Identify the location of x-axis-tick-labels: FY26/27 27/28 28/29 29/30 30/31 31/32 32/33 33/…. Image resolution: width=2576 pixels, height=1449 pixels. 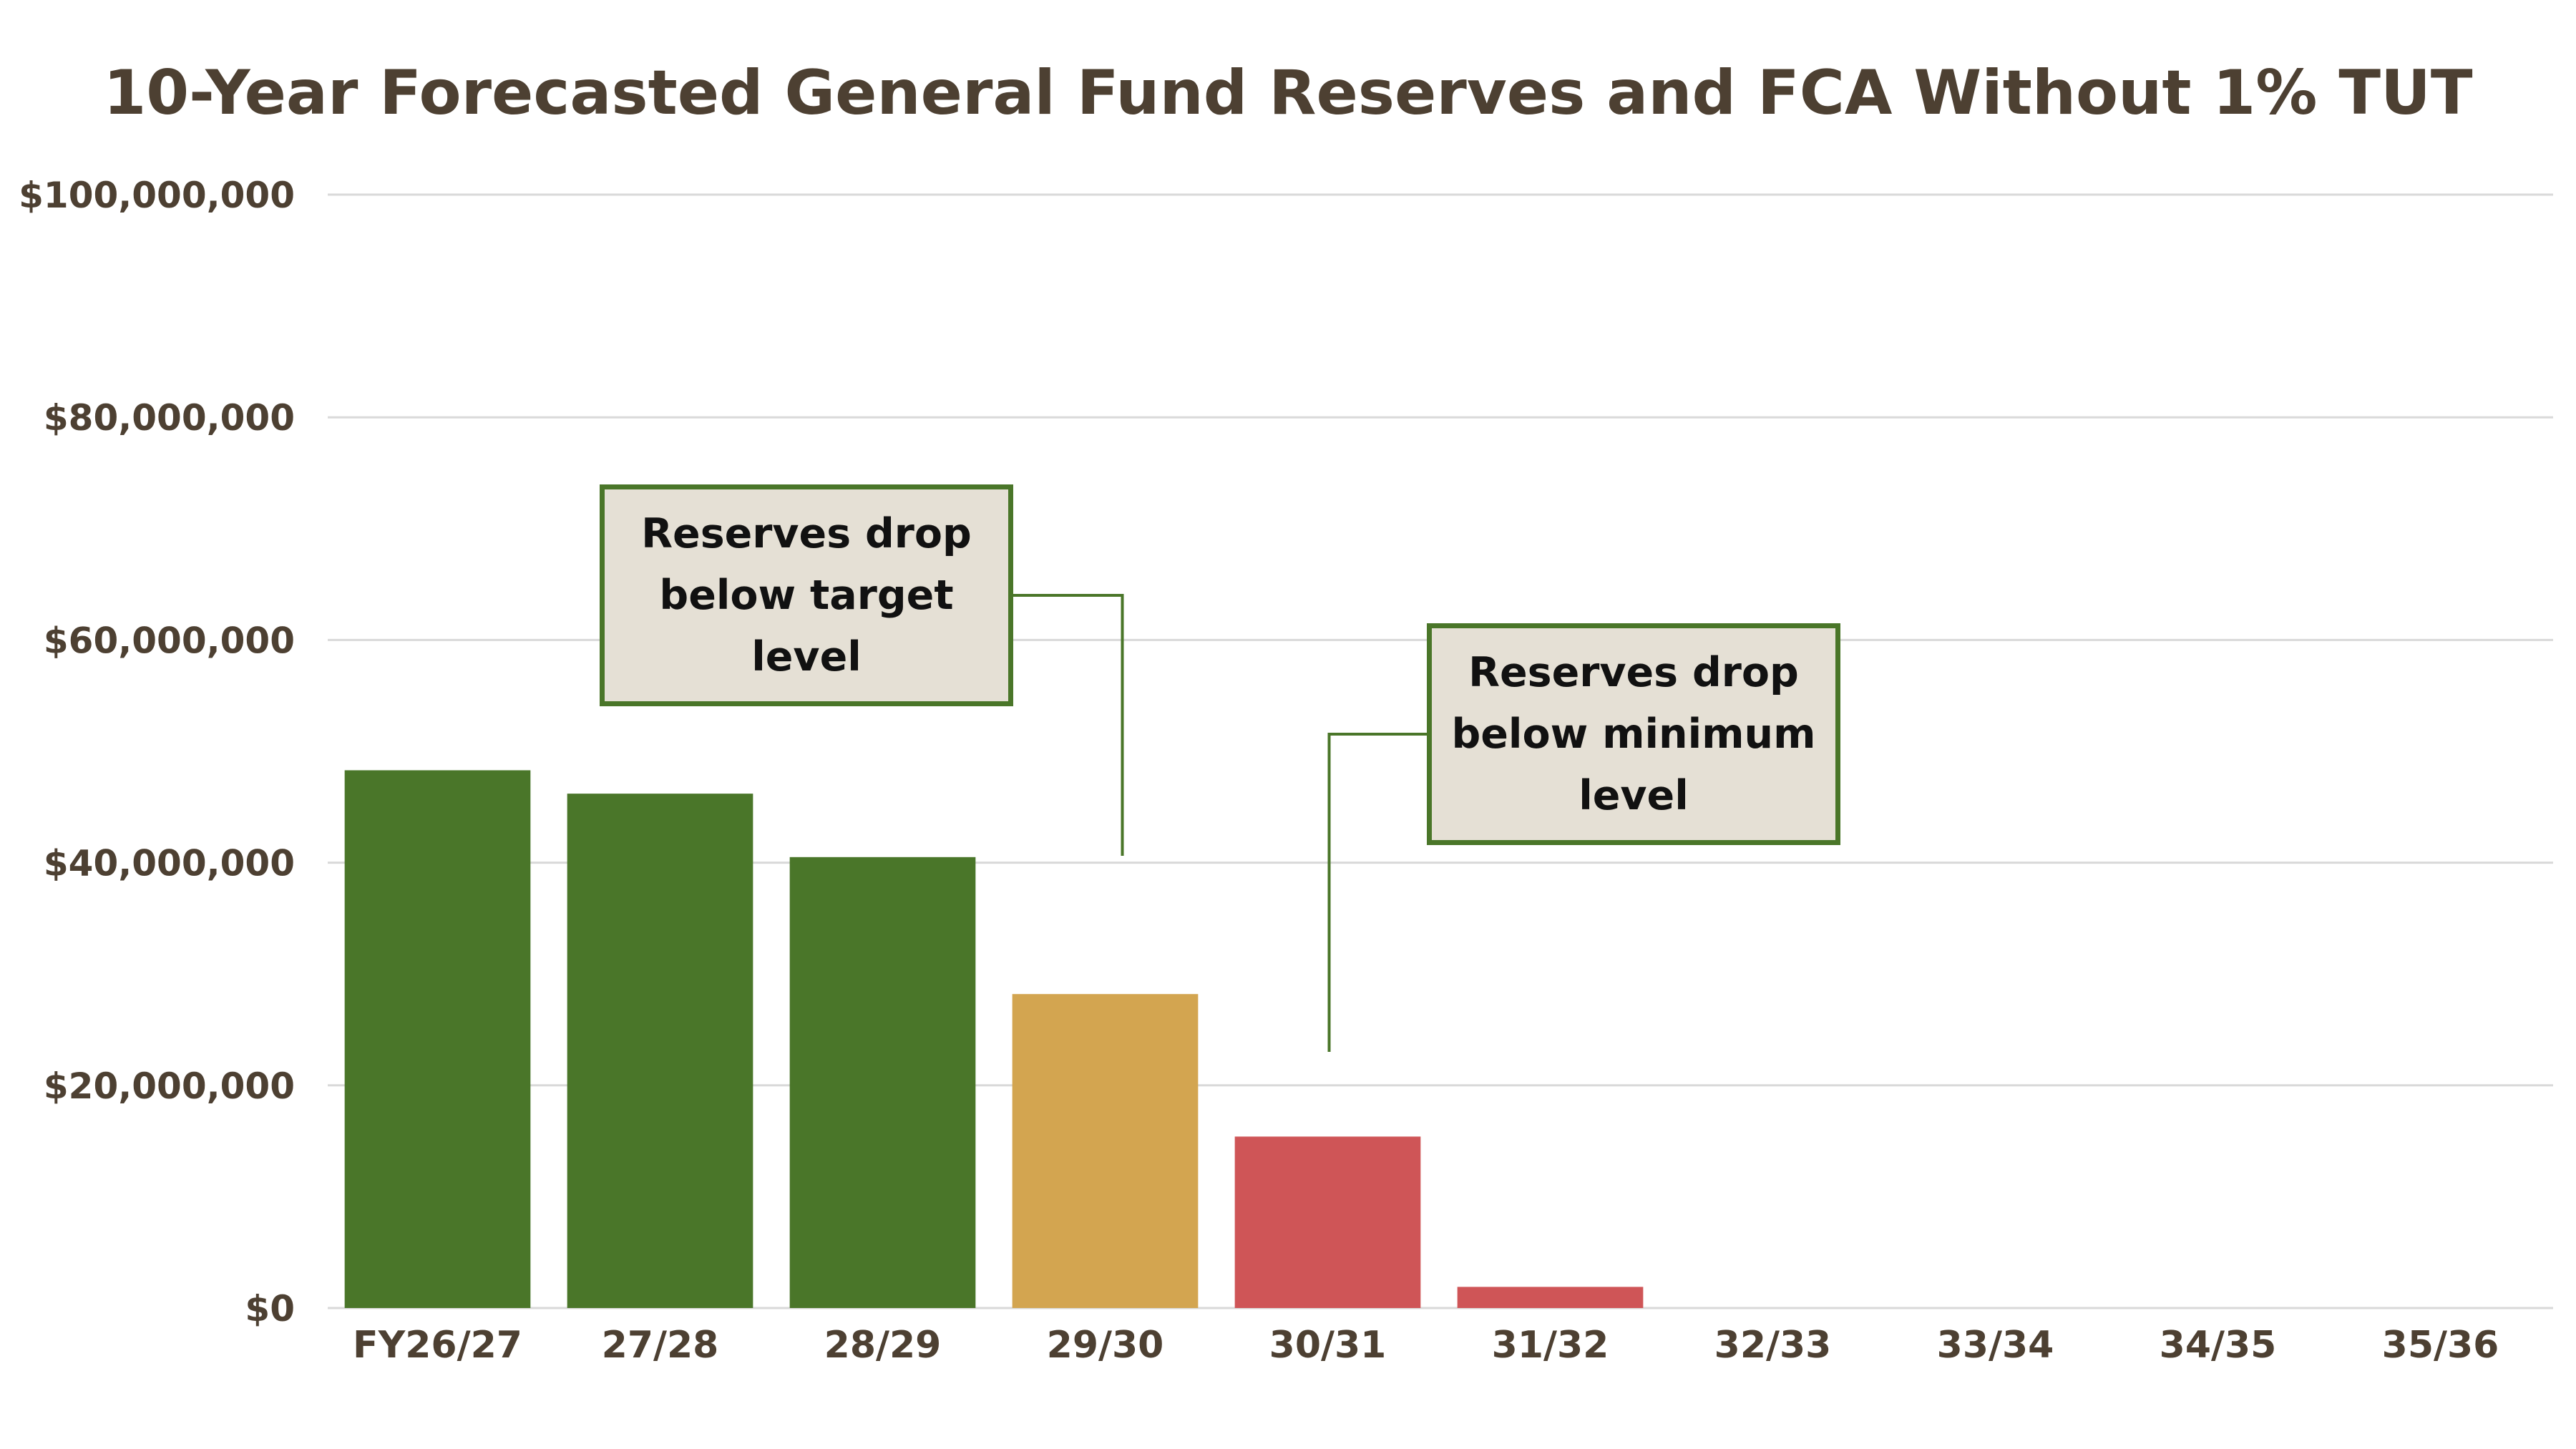
(1426, 1345).